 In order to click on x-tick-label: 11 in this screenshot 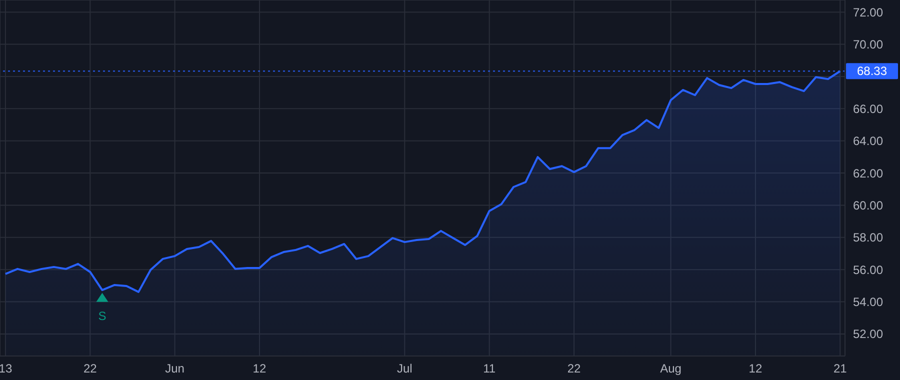, I will do `click(489, 369)`.